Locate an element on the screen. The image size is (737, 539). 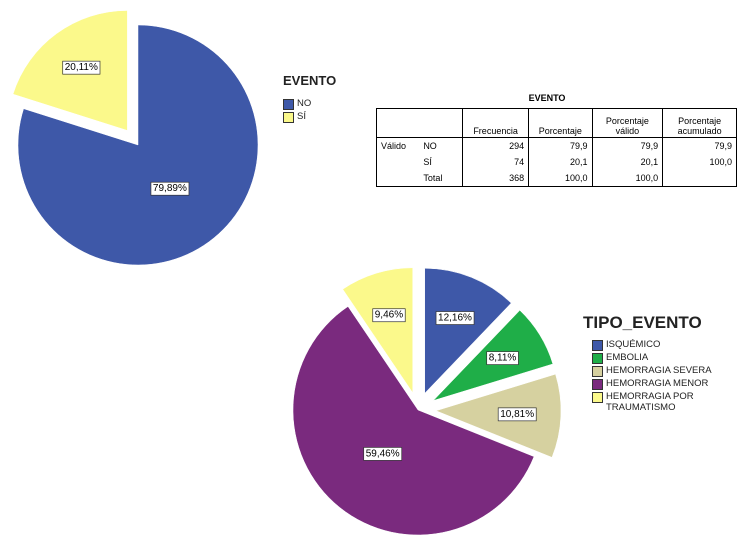
data-label: 20,11% is located at coordinates (81, 67).